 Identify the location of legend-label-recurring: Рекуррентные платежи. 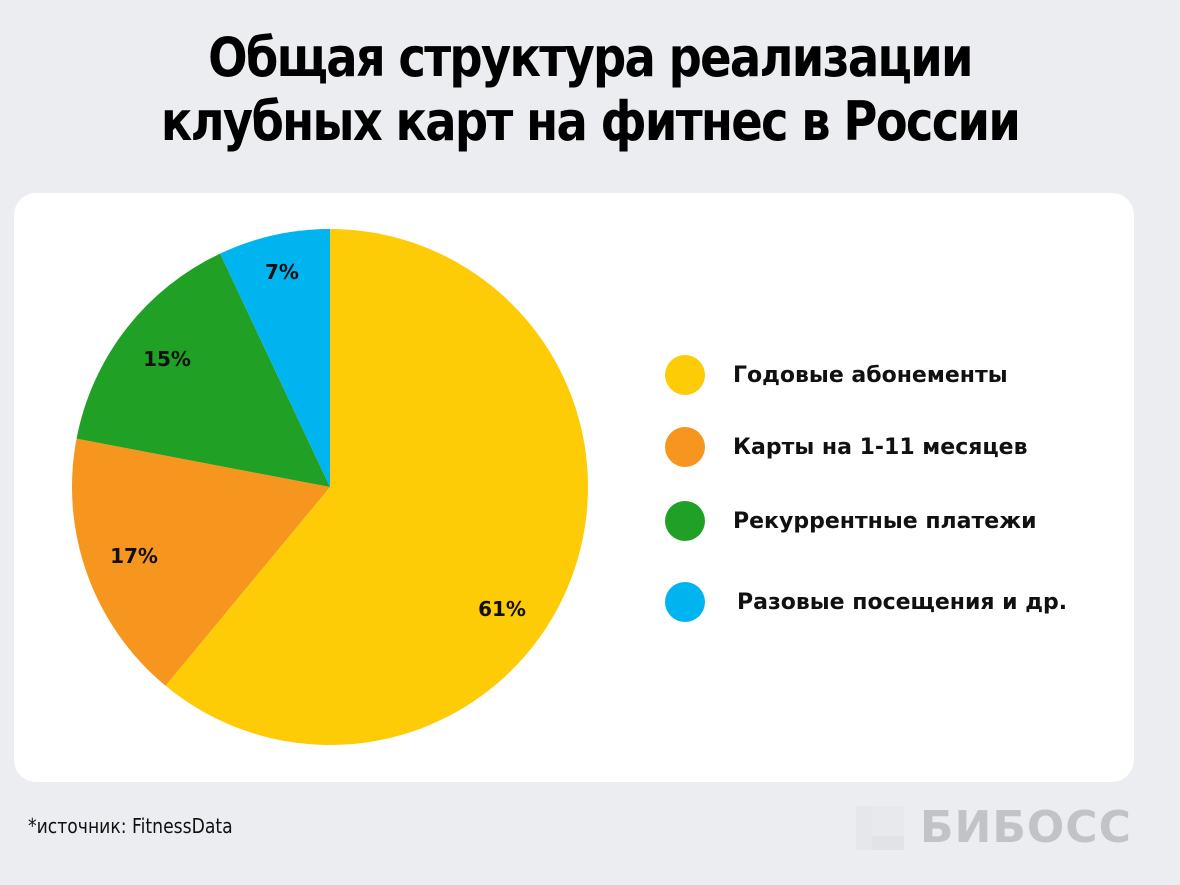
(885, 521).